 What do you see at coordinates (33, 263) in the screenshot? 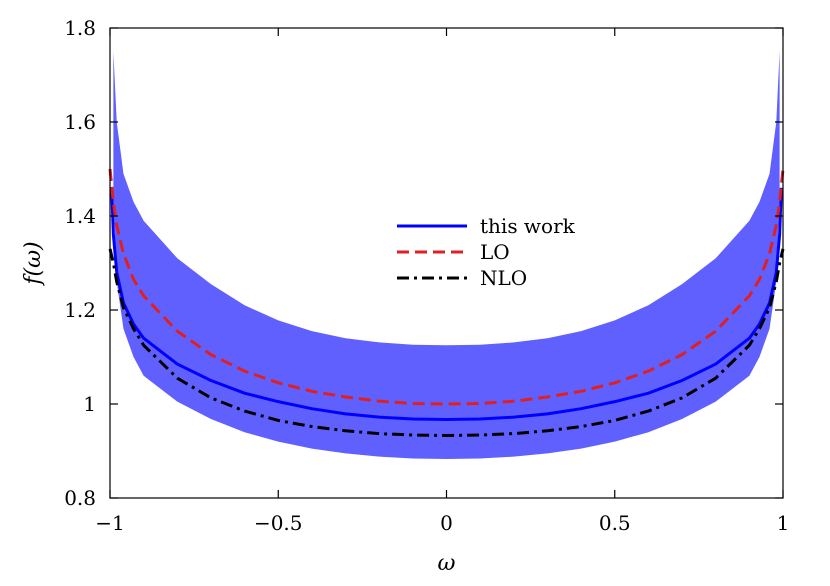
I see `y-axis-label: f(ω)` at bounding box center [33, 263].